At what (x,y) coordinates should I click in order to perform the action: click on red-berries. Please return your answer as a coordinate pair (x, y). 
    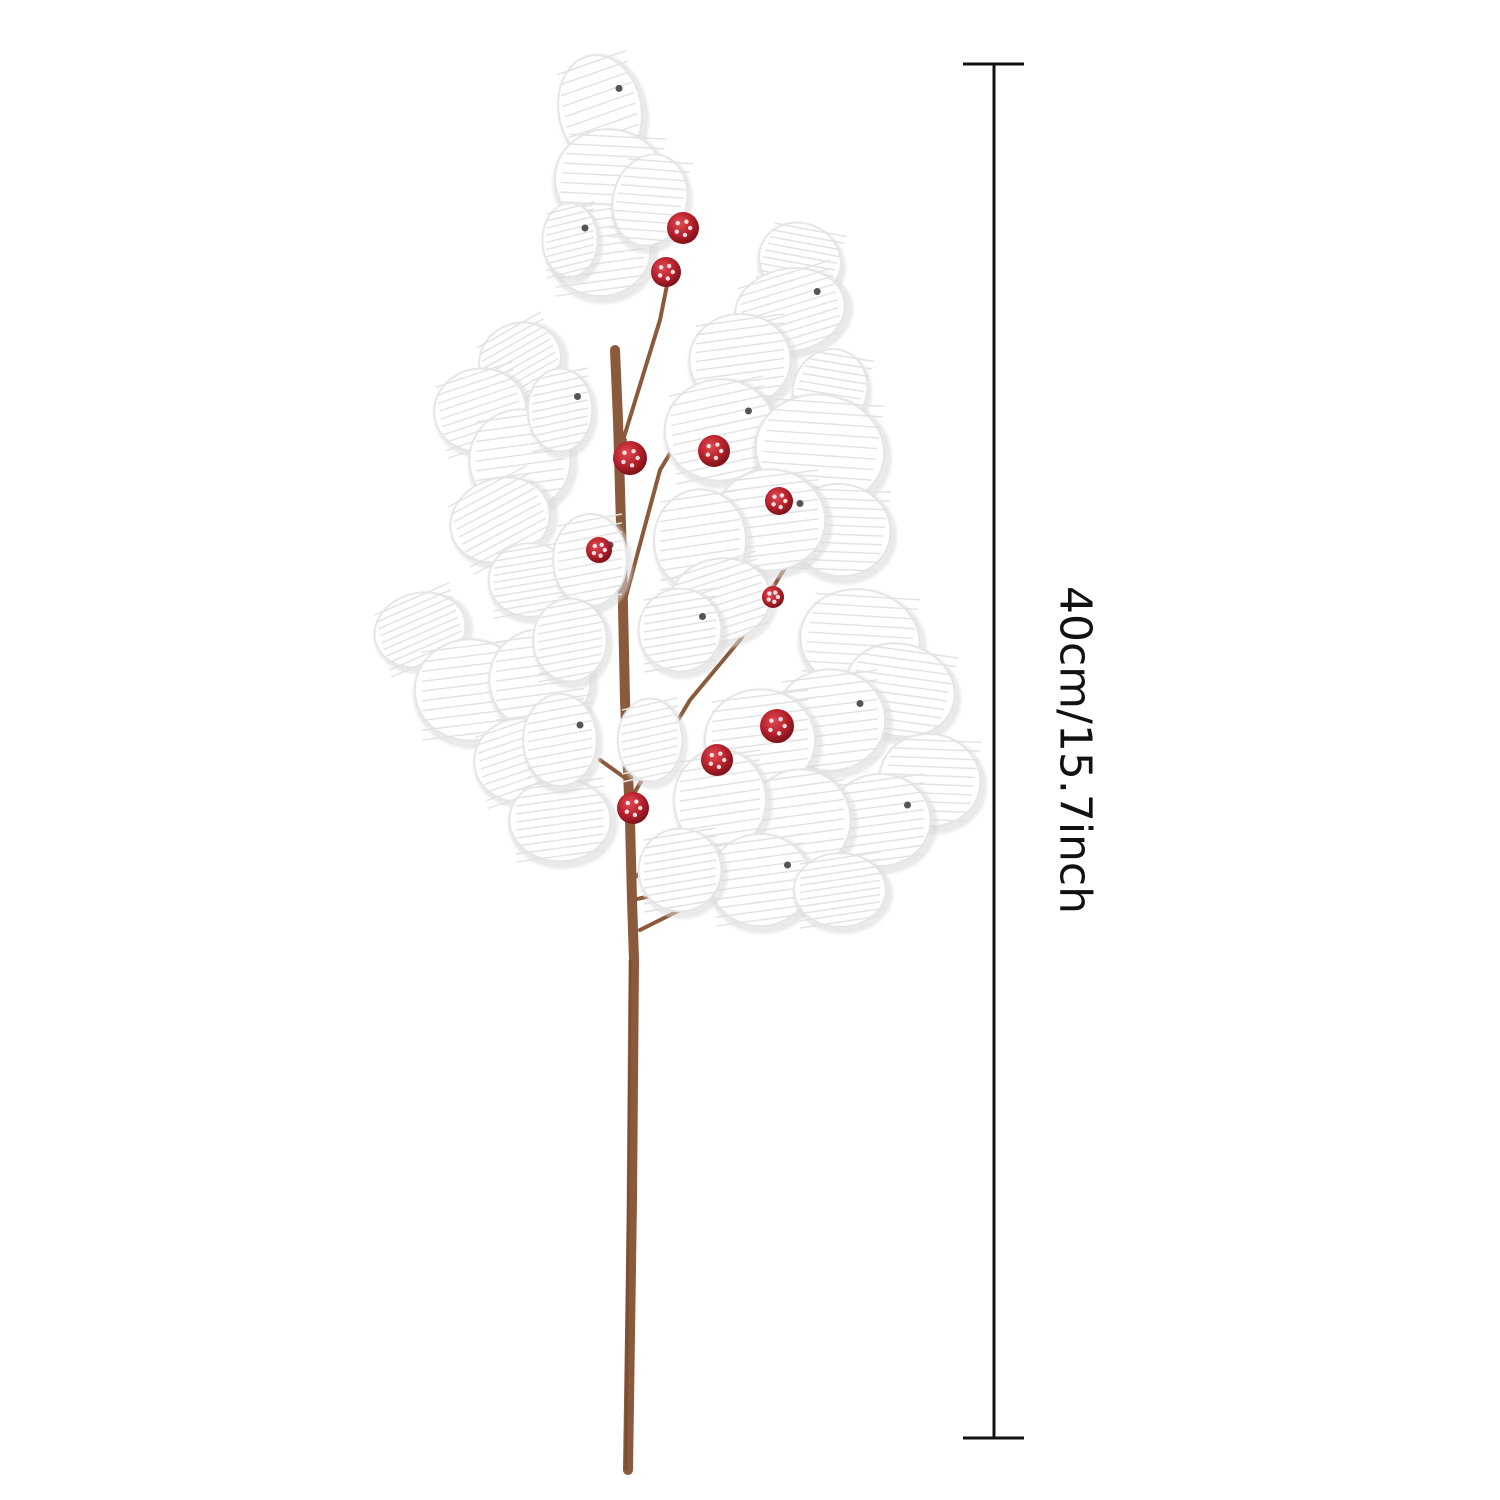
    Looking at the image, I should click on (690, 518).